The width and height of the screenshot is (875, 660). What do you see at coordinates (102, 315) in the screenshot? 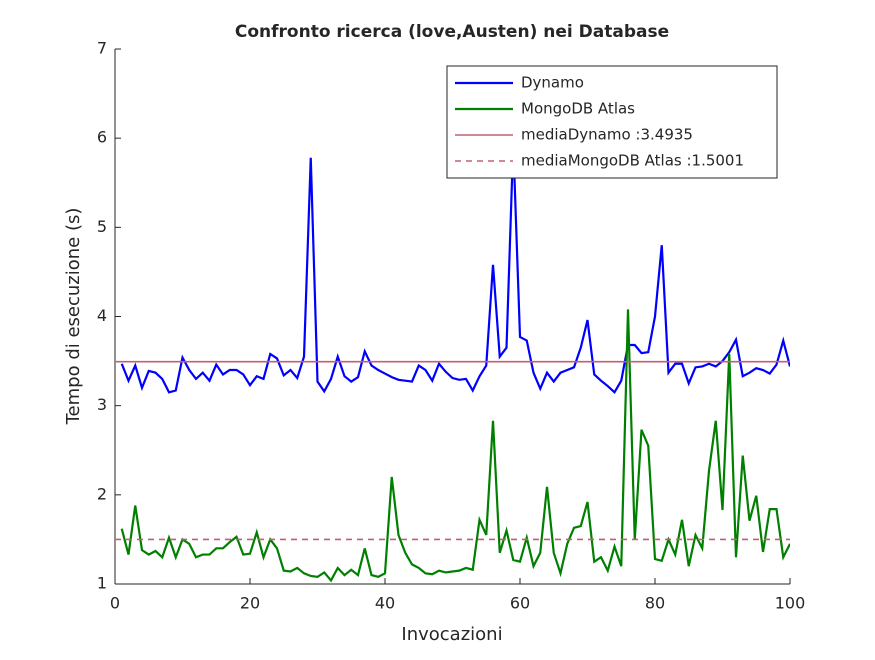
I see `y-tick-label: 4` at bounding box center [102, 315].